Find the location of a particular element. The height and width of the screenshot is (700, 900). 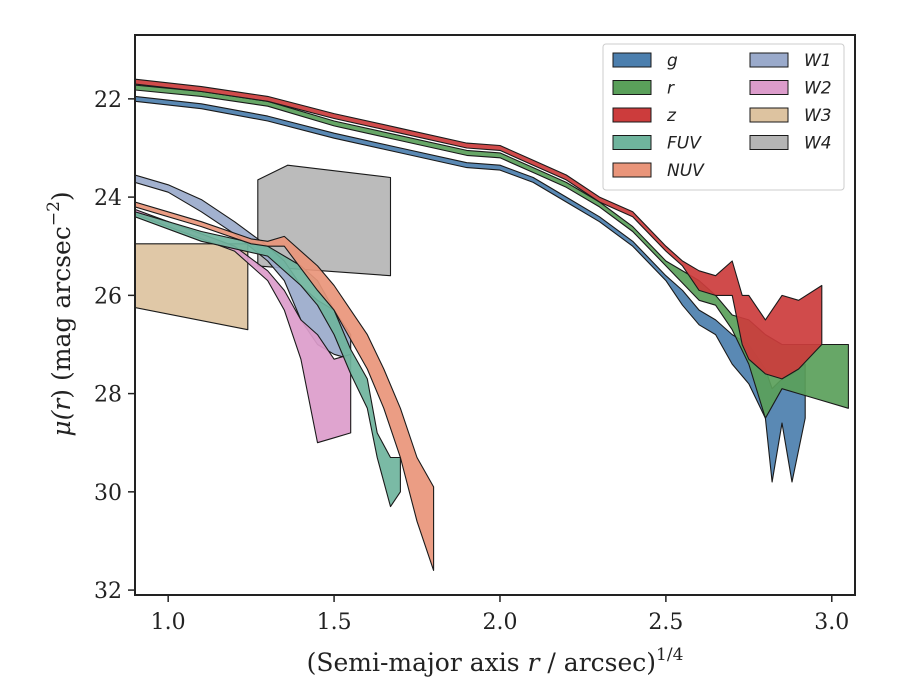

legend-swatch-w2 is located at coordinates (769, 87).